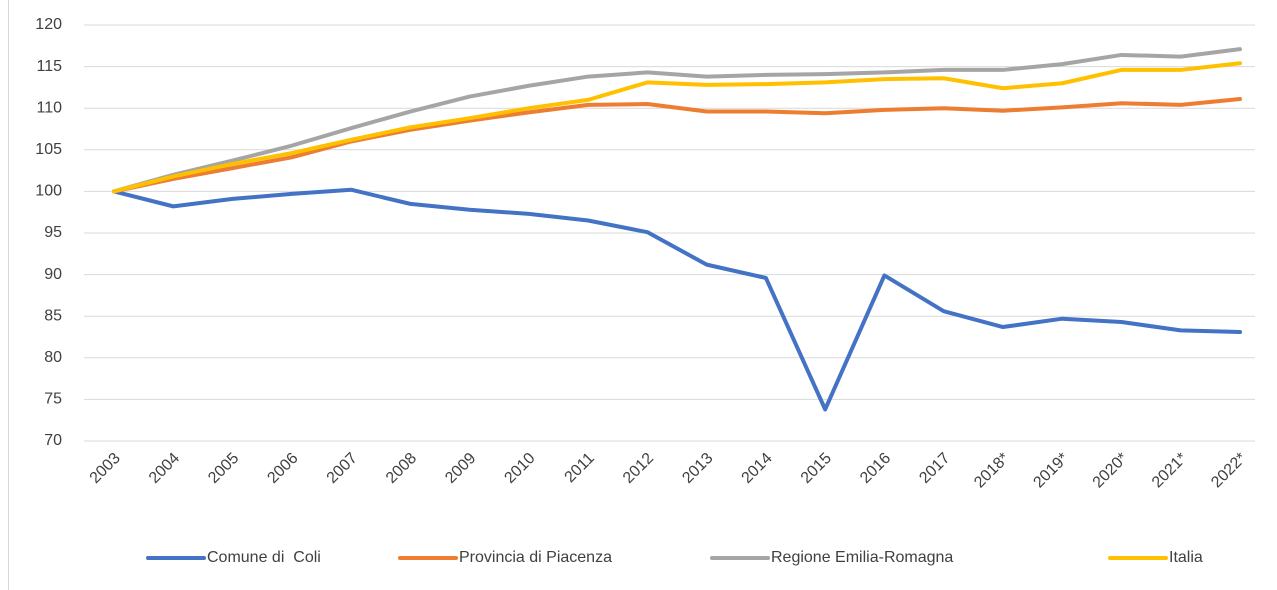  Describe the element at coordinates (49, 107) in the screenshot. I see `y-tick-label: 110` at that location.